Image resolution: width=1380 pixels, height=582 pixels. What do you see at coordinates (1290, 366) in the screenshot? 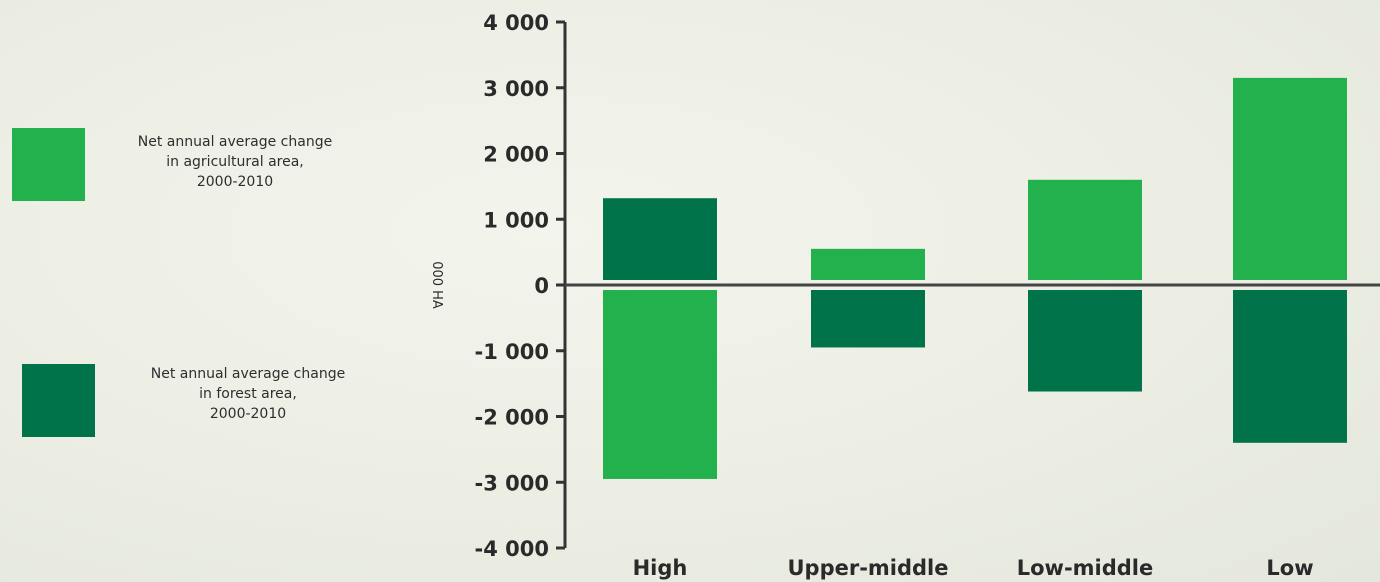
I see `bar-forest-low` at bounding box center [1290, 366].